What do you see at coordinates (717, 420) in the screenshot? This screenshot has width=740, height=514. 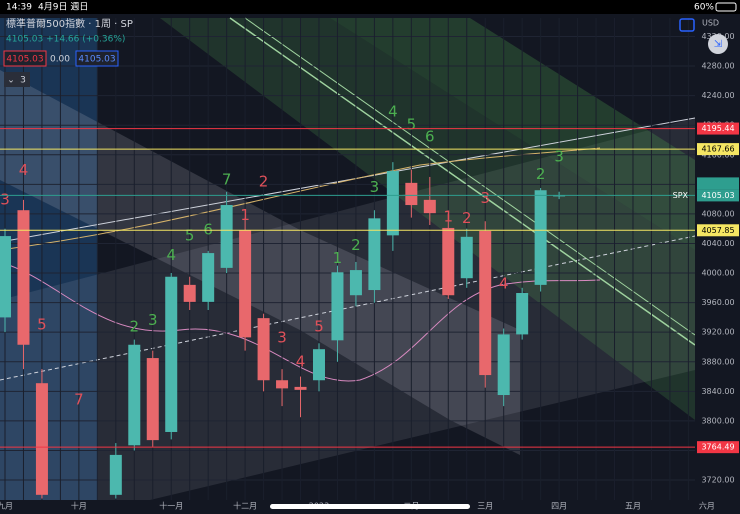 I see `y-tick-label: 3800.00` at bounding box center [717, 420].